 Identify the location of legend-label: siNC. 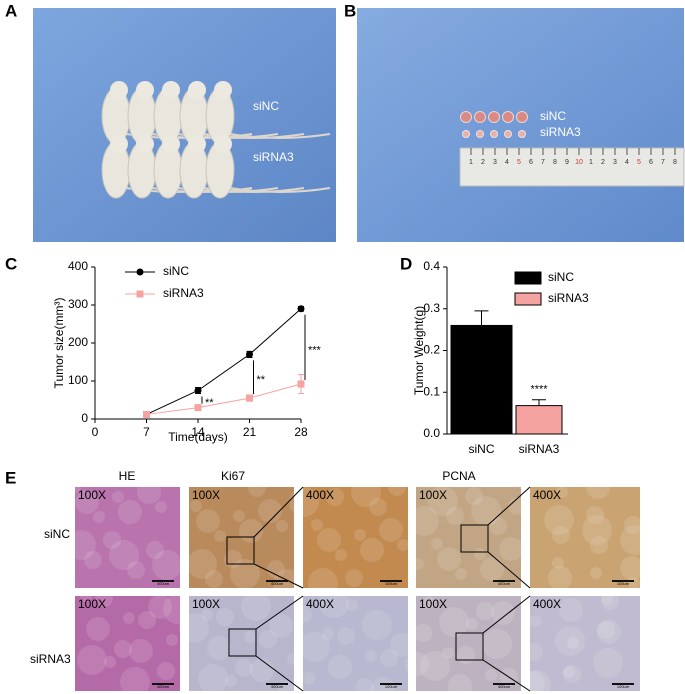
(176, 271).